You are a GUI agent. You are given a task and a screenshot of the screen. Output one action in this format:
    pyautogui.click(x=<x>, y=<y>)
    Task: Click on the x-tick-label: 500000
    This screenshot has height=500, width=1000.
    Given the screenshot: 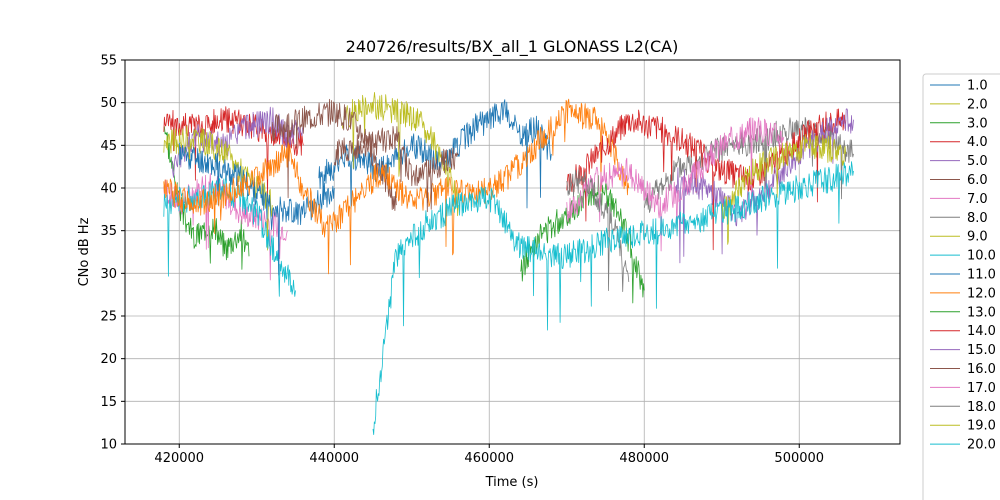 What is the action you would take?
    pyautogui.click(x=799, y=458)
    